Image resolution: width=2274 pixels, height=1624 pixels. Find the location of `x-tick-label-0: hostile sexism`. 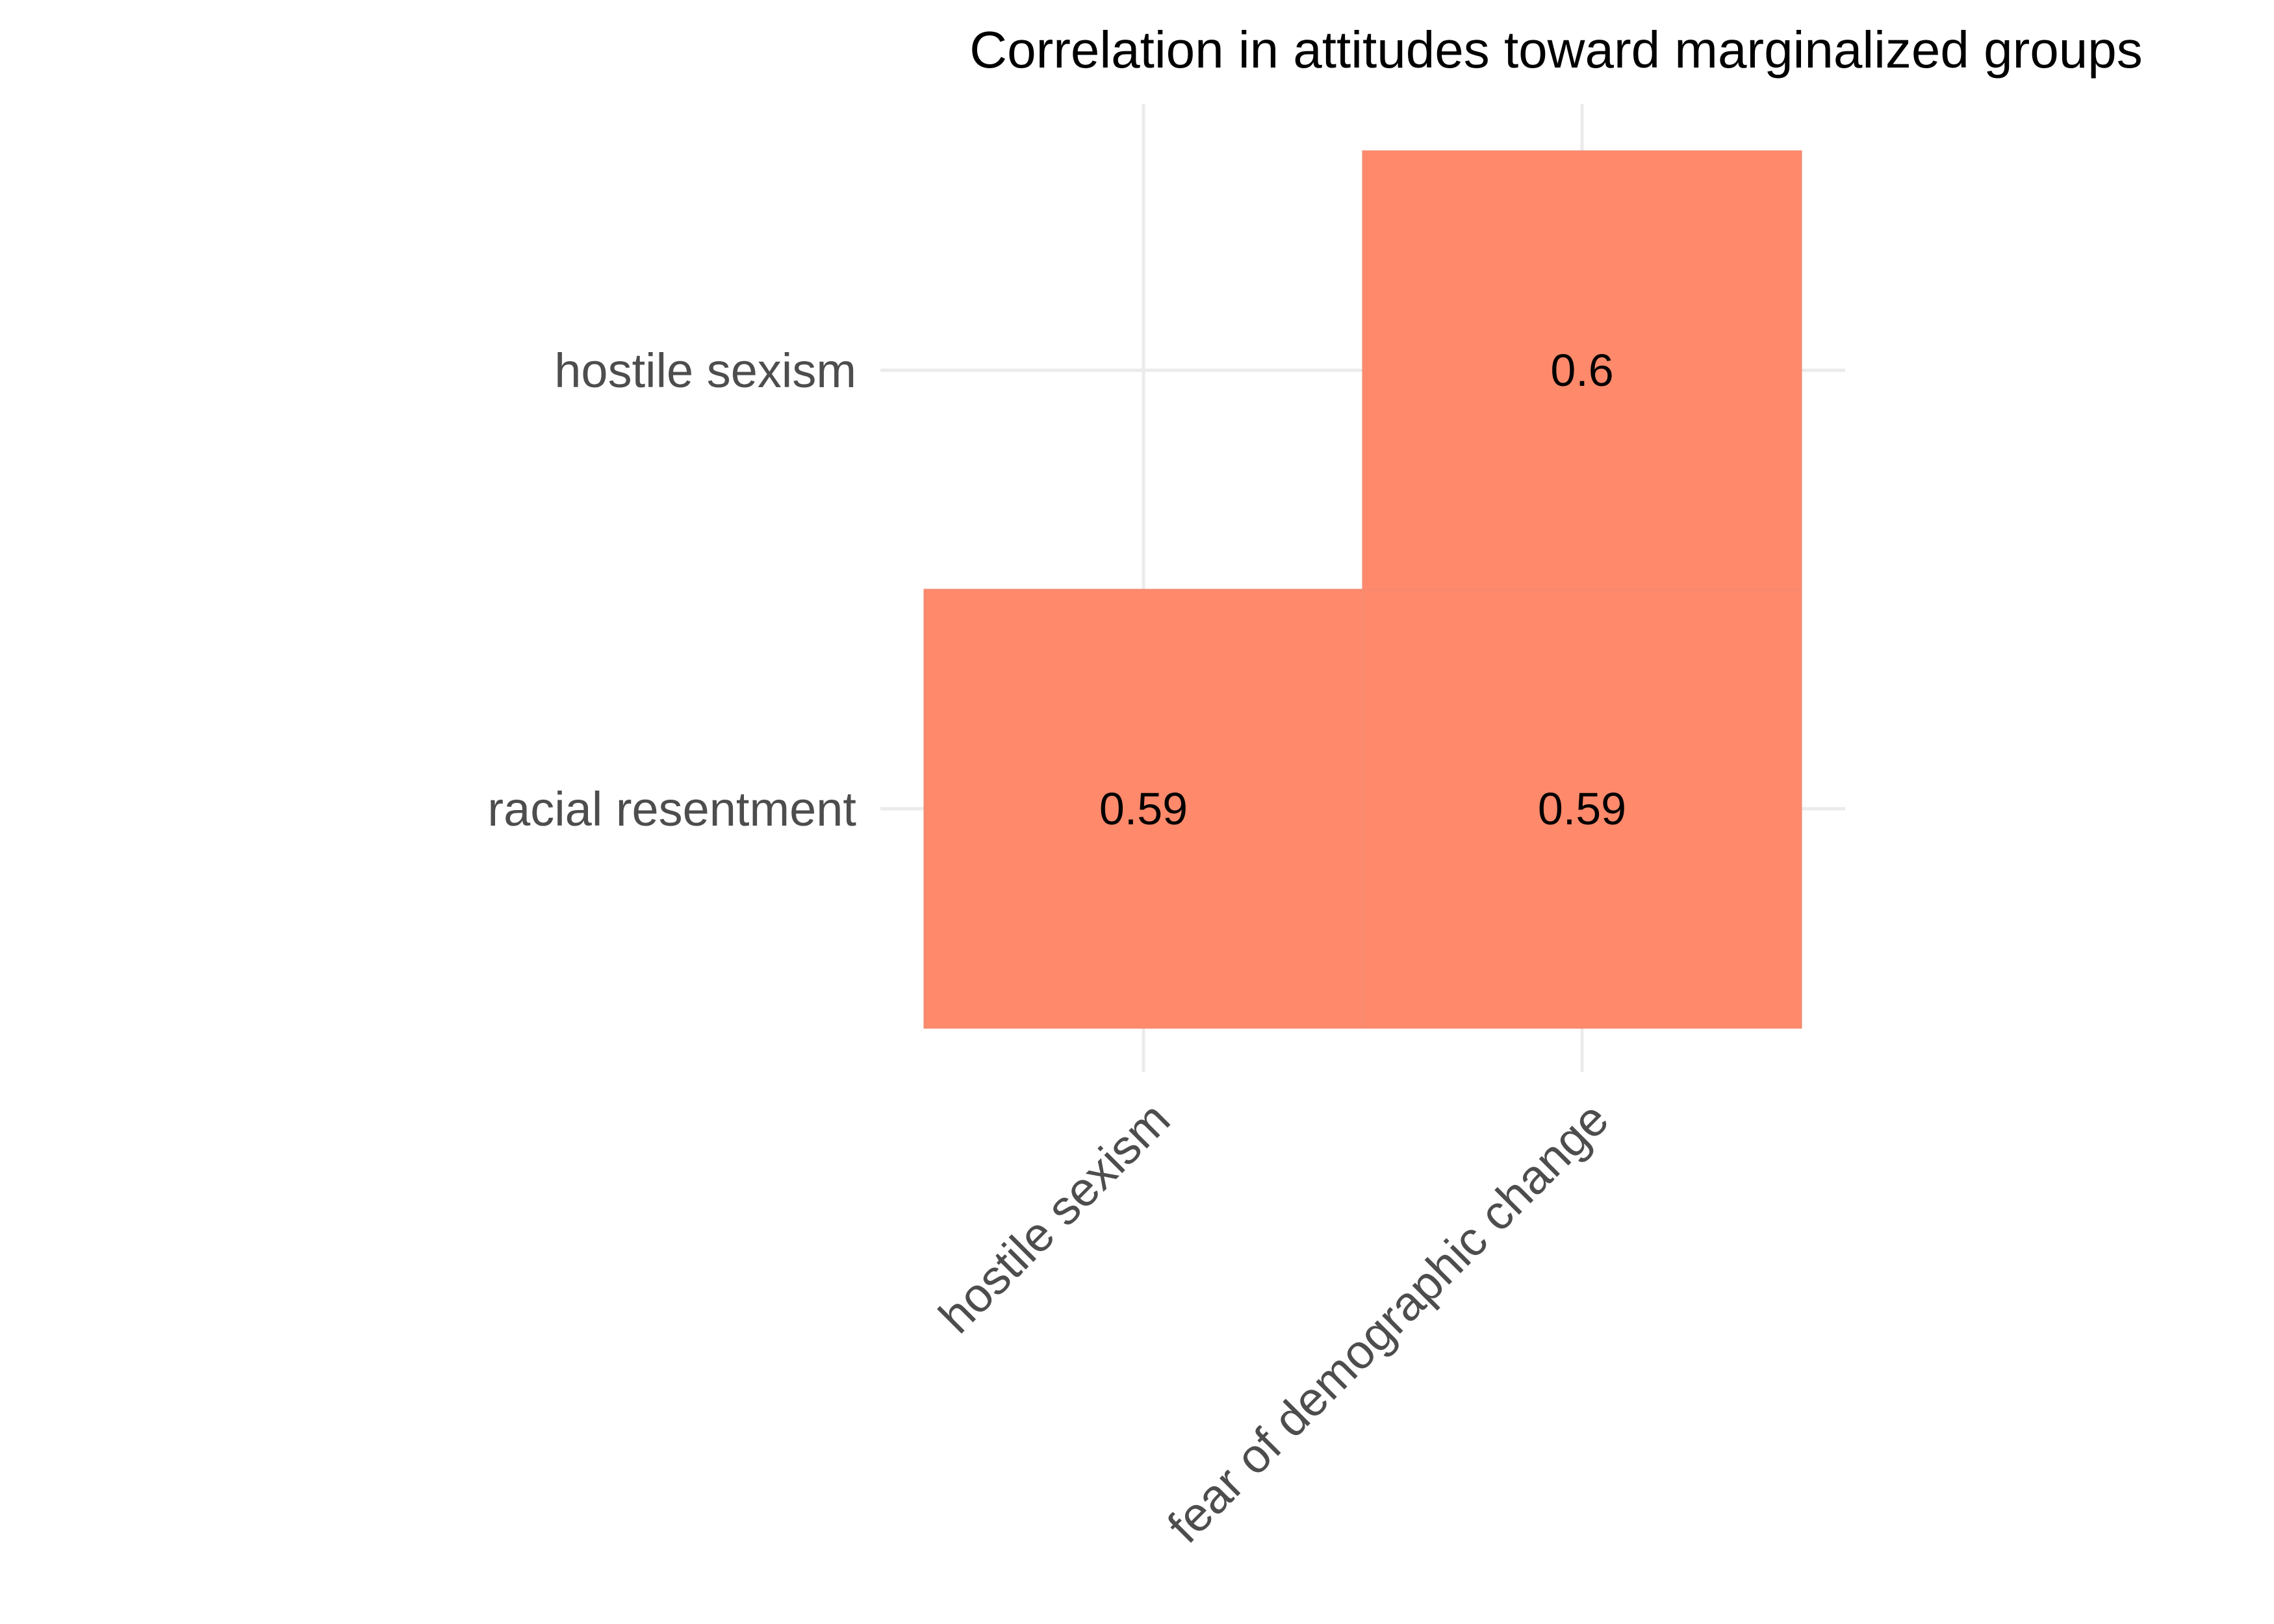

x-tick-label-0: hostile sexism is located at coordinates (1054, 1217).